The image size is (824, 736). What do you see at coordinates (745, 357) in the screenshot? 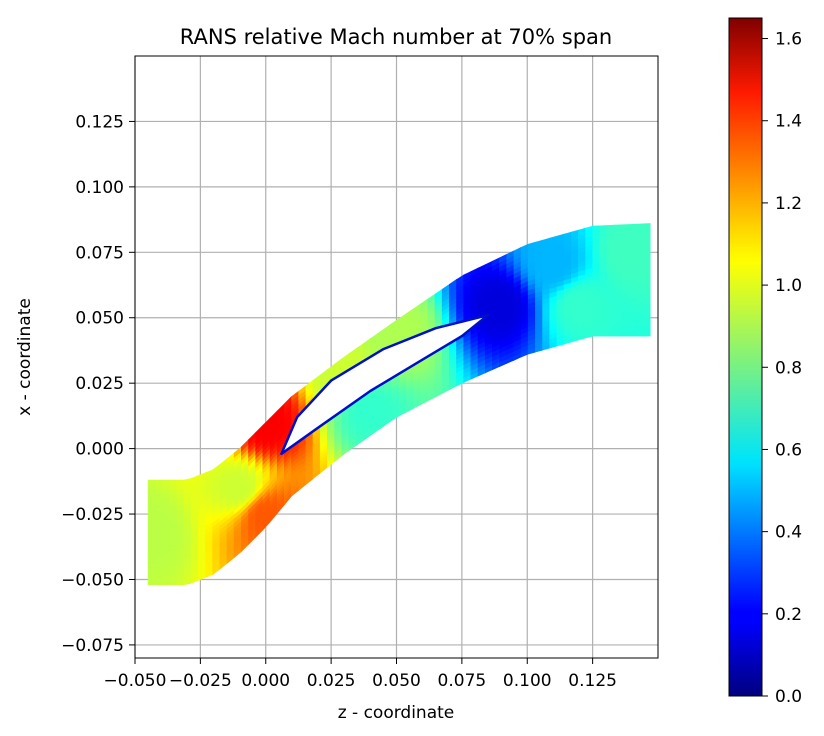
I see `colorbar` at bounding box center [745, 357].